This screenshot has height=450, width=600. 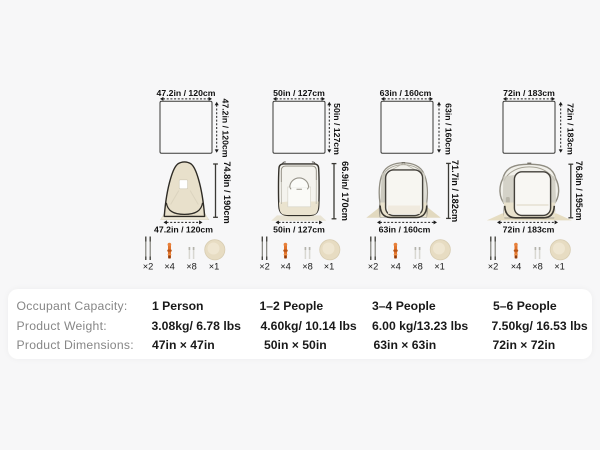 I want to click on svg-text: 66.9in/ 170cm, so click(x=345, y=191).